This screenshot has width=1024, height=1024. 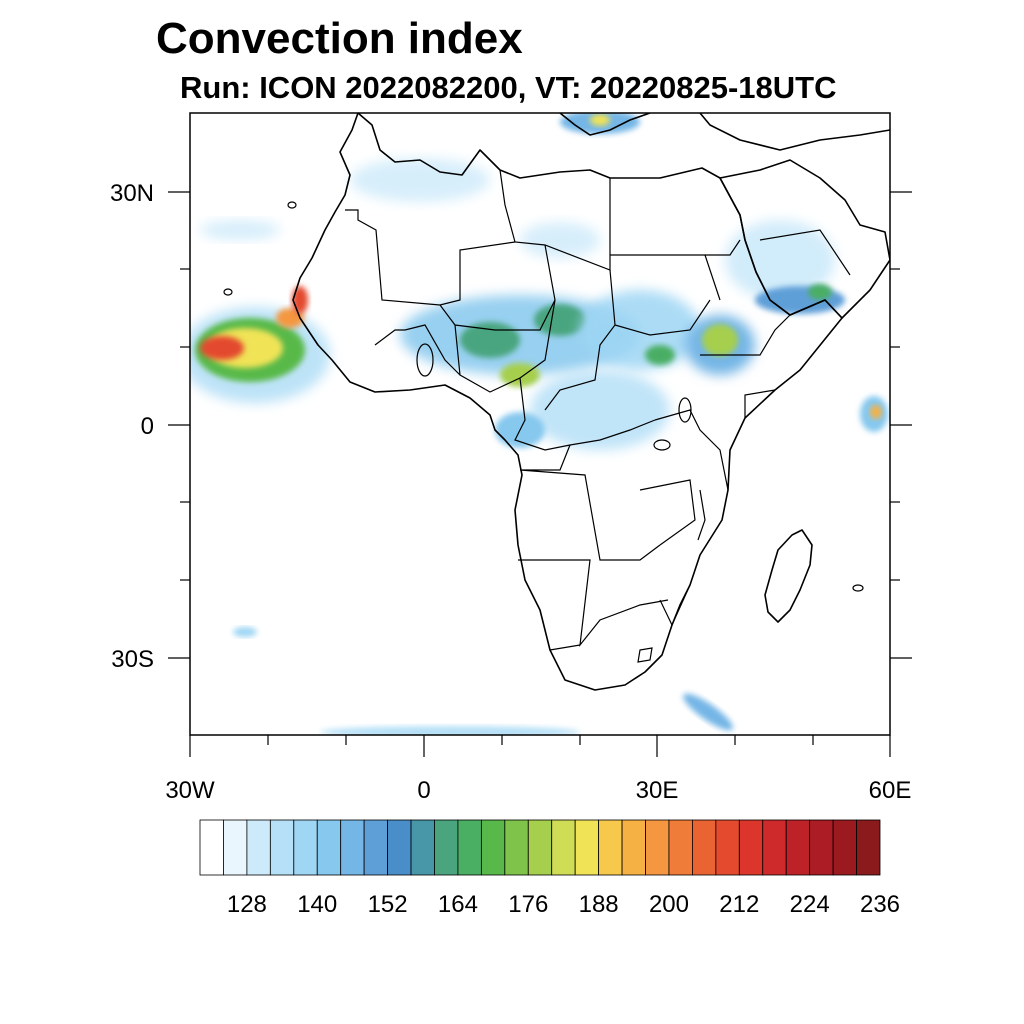 I want to click on colorbar-label: 212, so click(x=739, y=904).